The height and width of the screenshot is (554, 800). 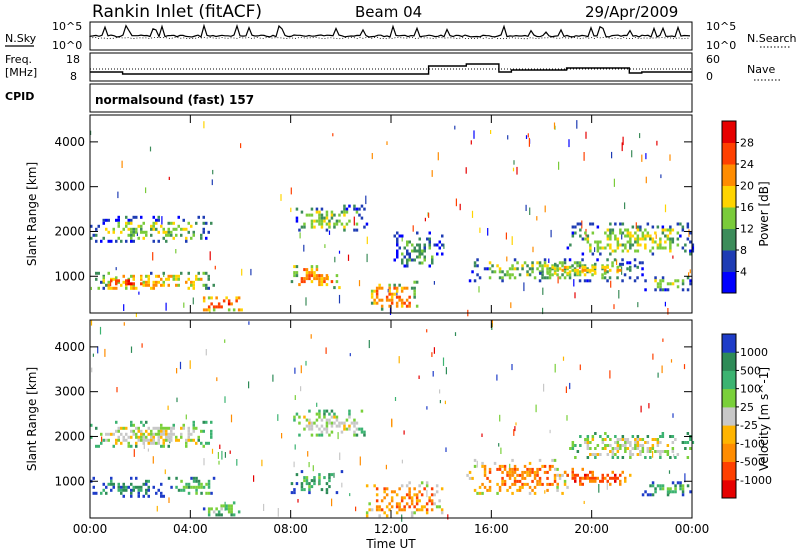 What do you see at coordinates (349, 98) in the screenshot?
I see `cpid-panel: CPID normalsound (fast) 157` at bounding box center [349, 98].